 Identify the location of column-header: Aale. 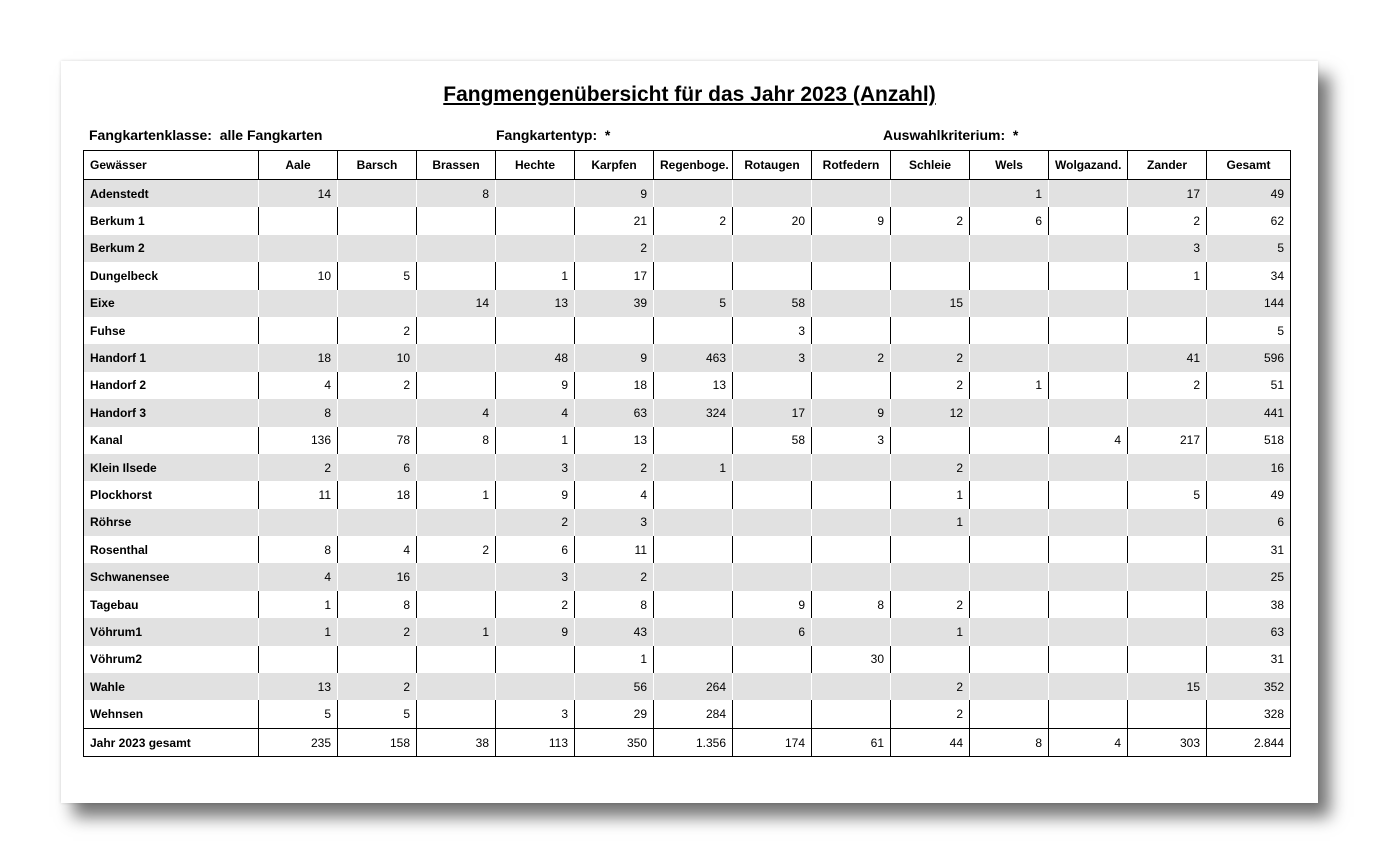
(298, 165).